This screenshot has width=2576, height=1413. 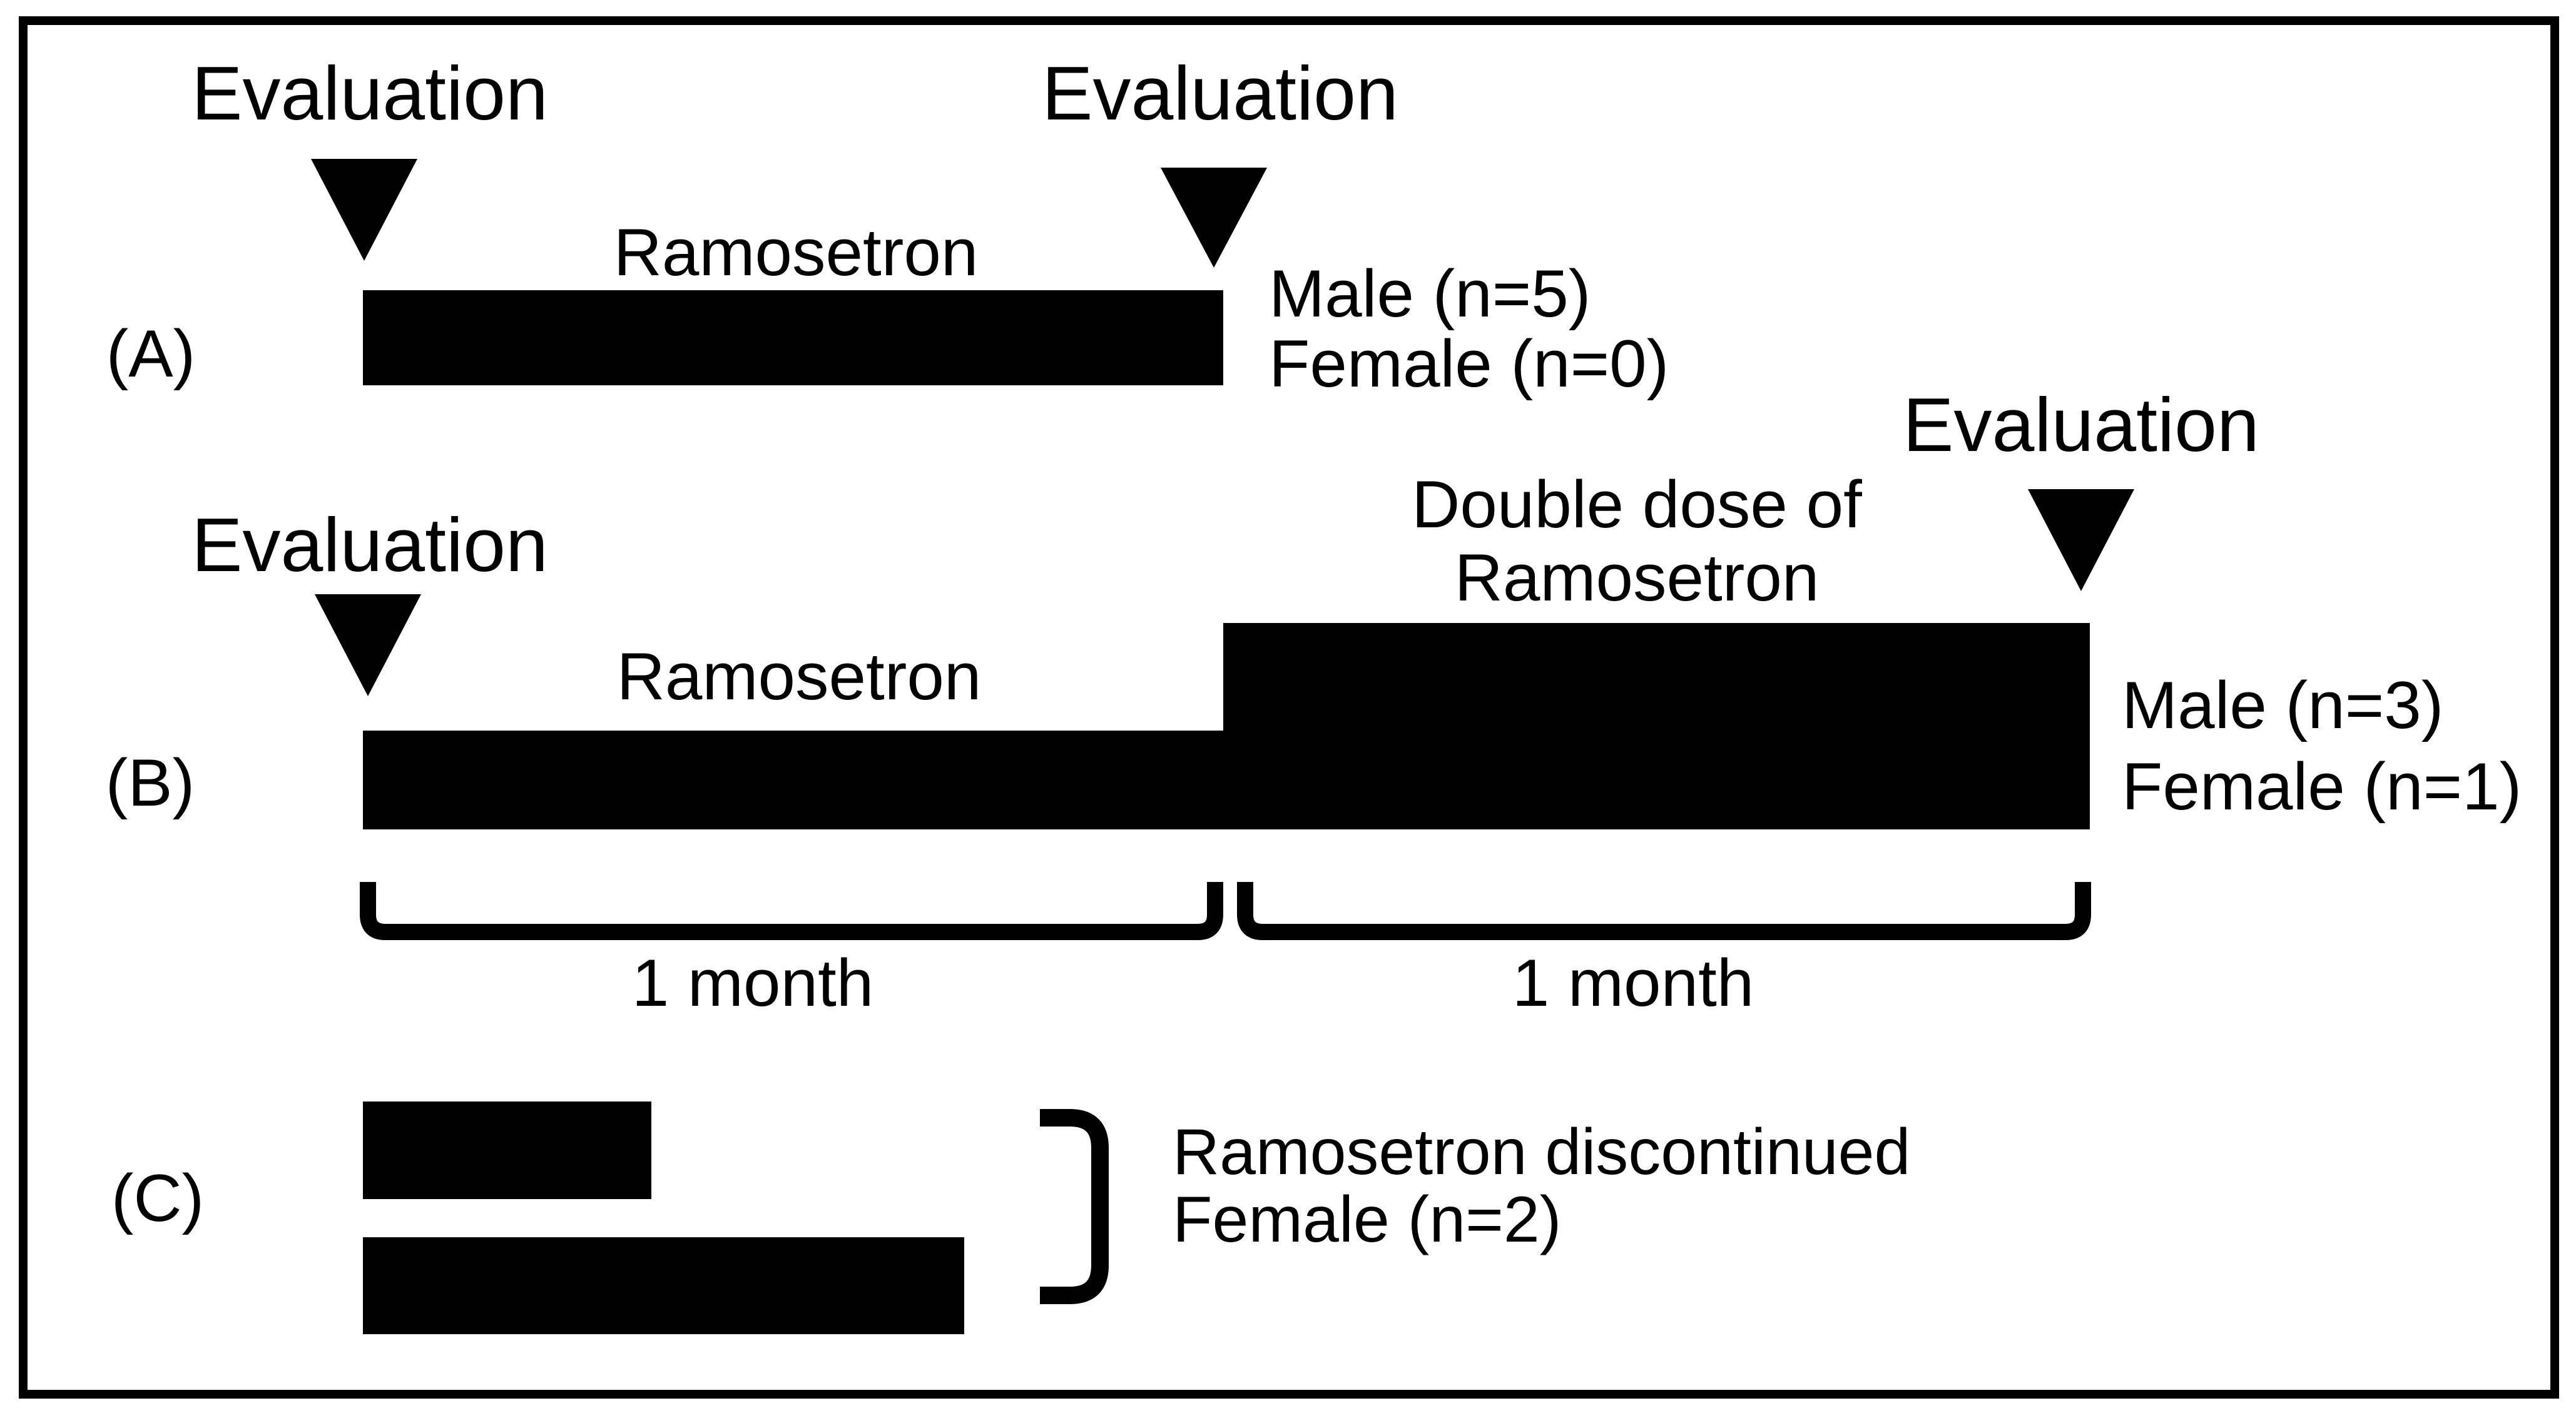 What do you see at coordinates (1637, 505) in the screenshot?
I see `panel-b-double-dose-line1: Double dose of` at bounding box center [1637, 505].